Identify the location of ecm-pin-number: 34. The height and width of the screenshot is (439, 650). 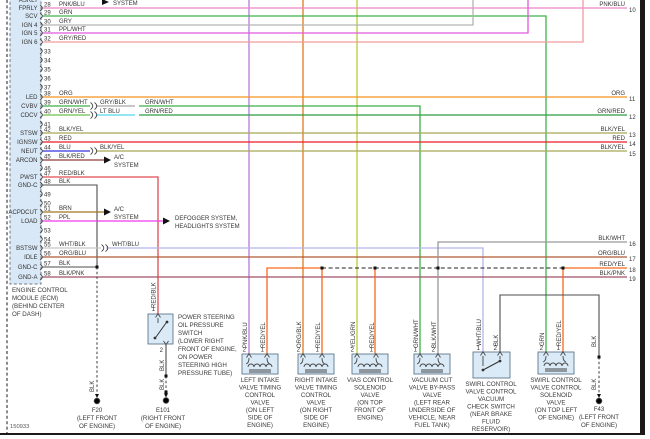
(47, 62).